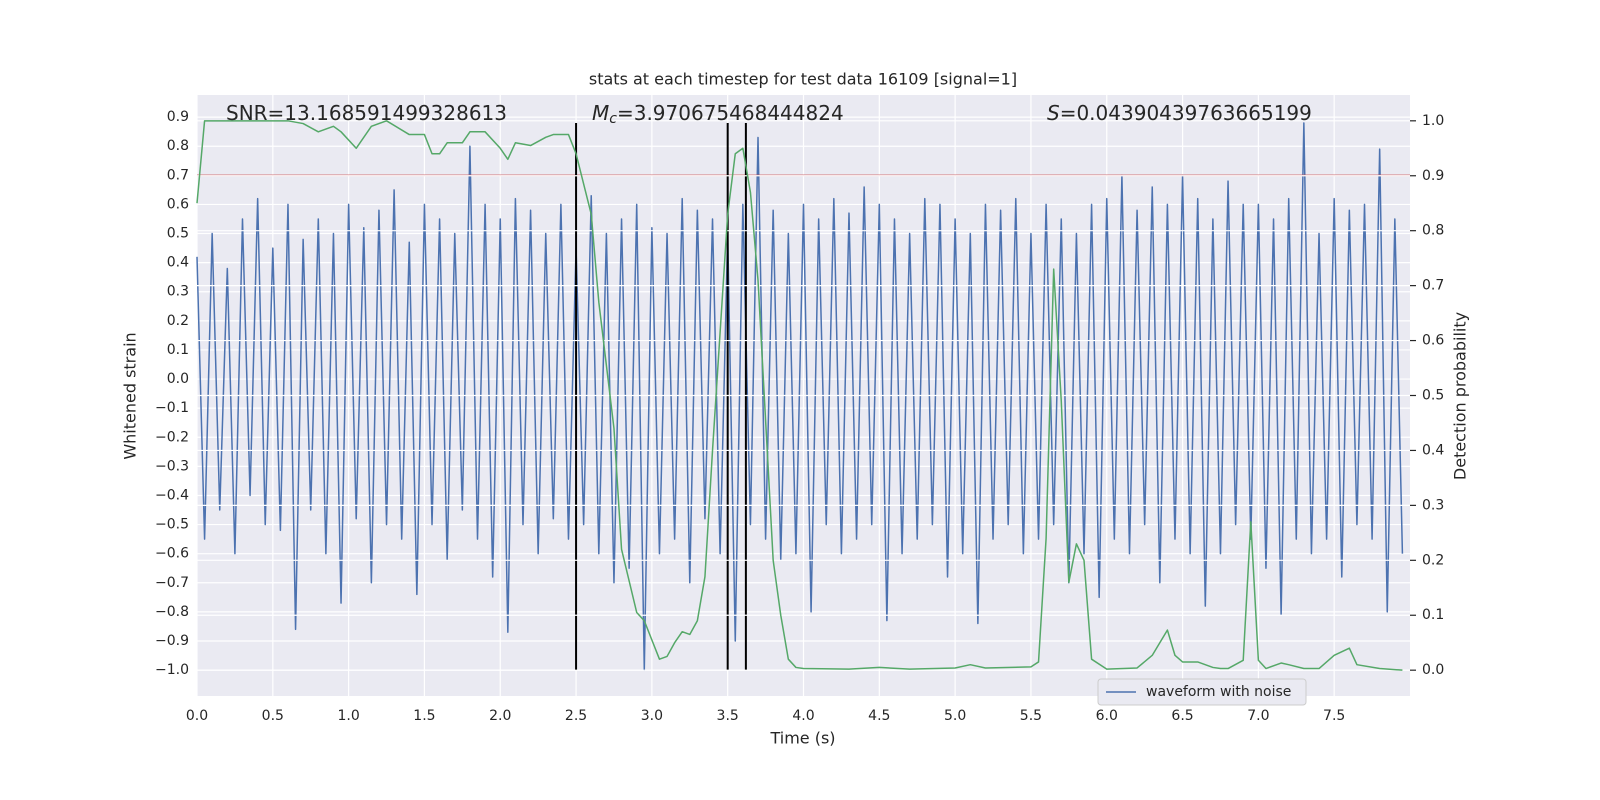 The width and height of the screenshot is (1600, 800). What do you see at coordinates (955, 716) in the screenshot?
I see `x-tick-label: 5.0` at bounding box center [955, 716].